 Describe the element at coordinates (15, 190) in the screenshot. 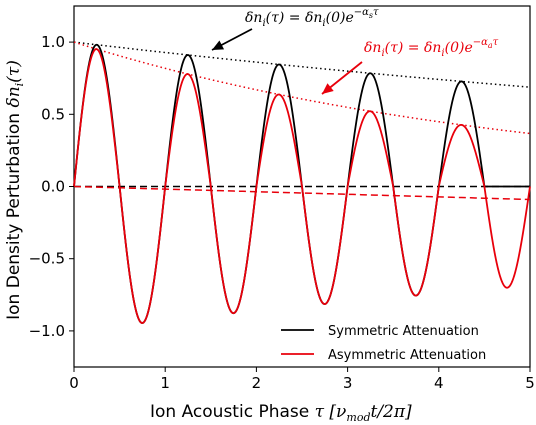

I see `y-axis-label: Ion Density Perturbation δni(τ)` at that location.